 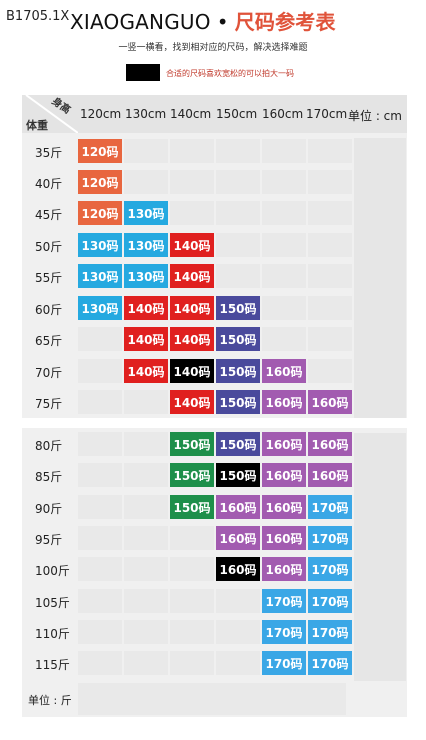 I want to click on column-header: 120cm, so click(x=101, y=114).